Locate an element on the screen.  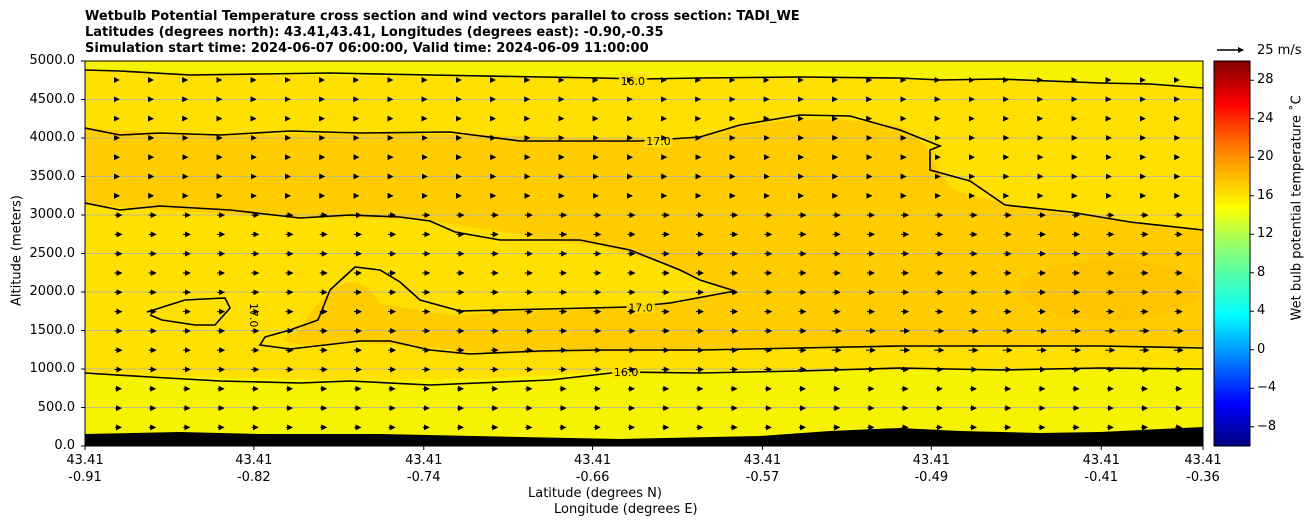
colorbar-tick-label: 0 is located at coordinates (1261, 349).